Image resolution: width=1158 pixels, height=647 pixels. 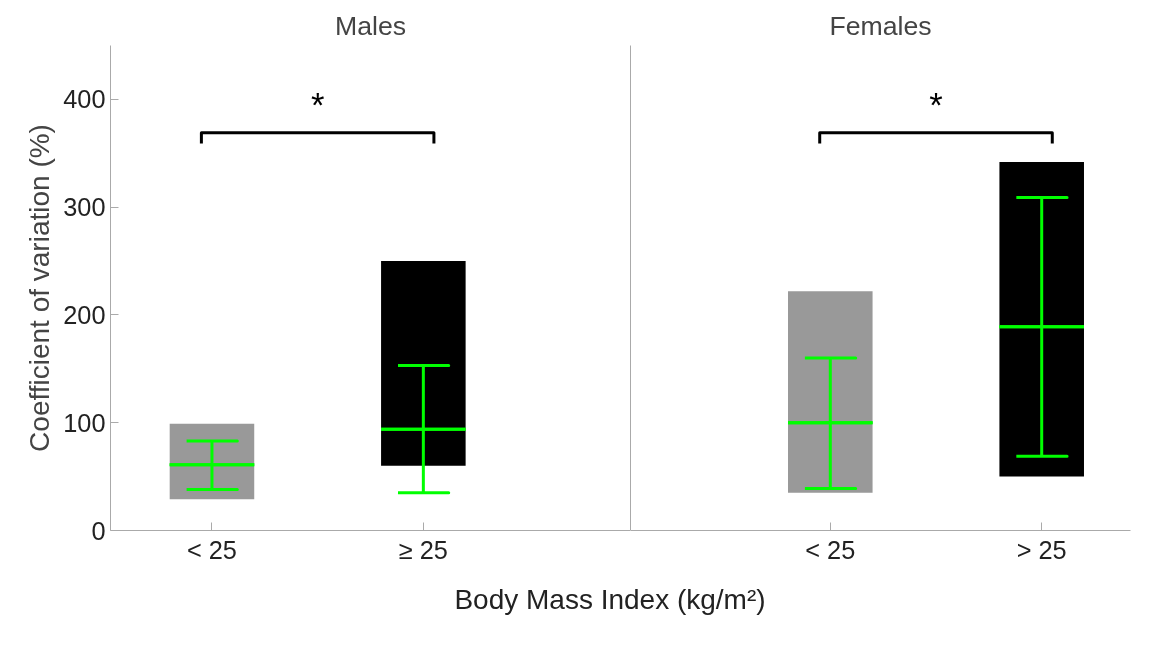 What do you see at coordinates (610, 600) in the screenshot?
I see `x-axis-title: Body Mass Index (kg/m²)` at bounding box center [610, 600].